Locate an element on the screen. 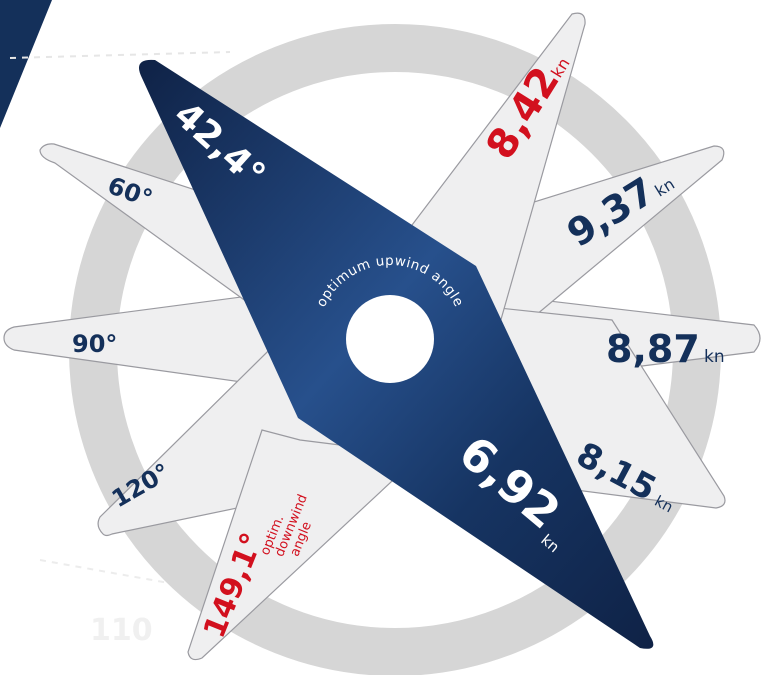 The height and width of the screenshot is (675, 766). petal-downwind is located at coordinates (304, 545).